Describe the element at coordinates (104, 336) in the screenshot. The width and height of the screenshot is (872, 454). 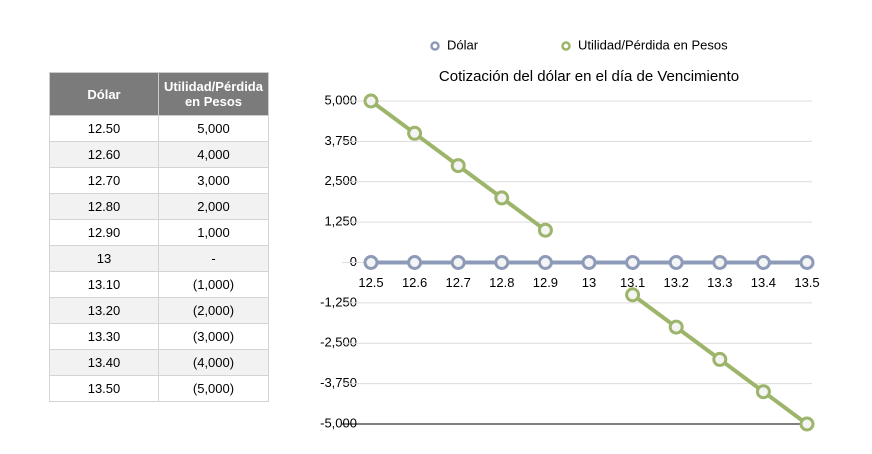
I see `table-cell: 13.30` at that location.